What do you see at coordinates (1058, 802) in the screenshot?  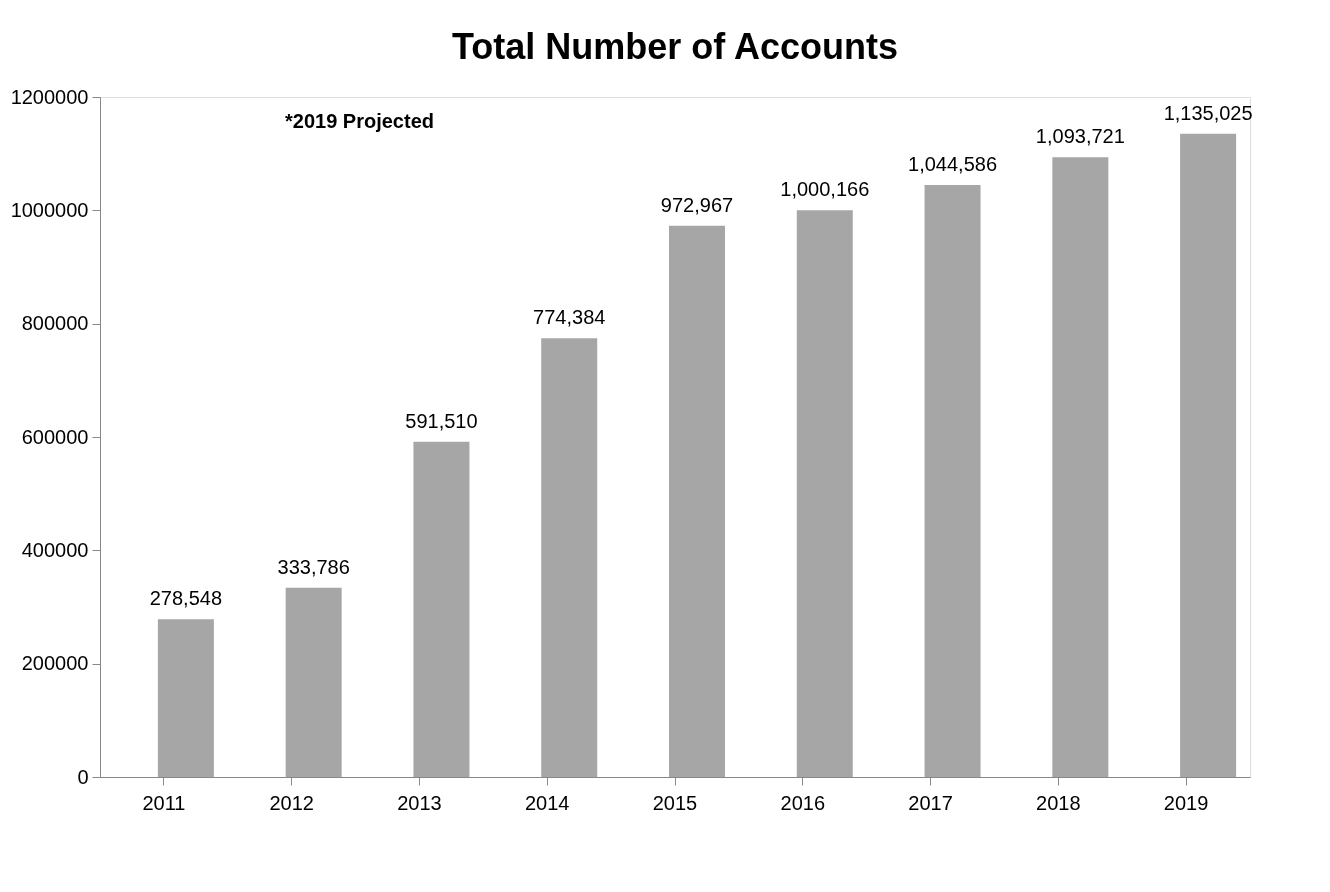 I see `x-tick-label: 2018` at bounding box center [1058, 802].